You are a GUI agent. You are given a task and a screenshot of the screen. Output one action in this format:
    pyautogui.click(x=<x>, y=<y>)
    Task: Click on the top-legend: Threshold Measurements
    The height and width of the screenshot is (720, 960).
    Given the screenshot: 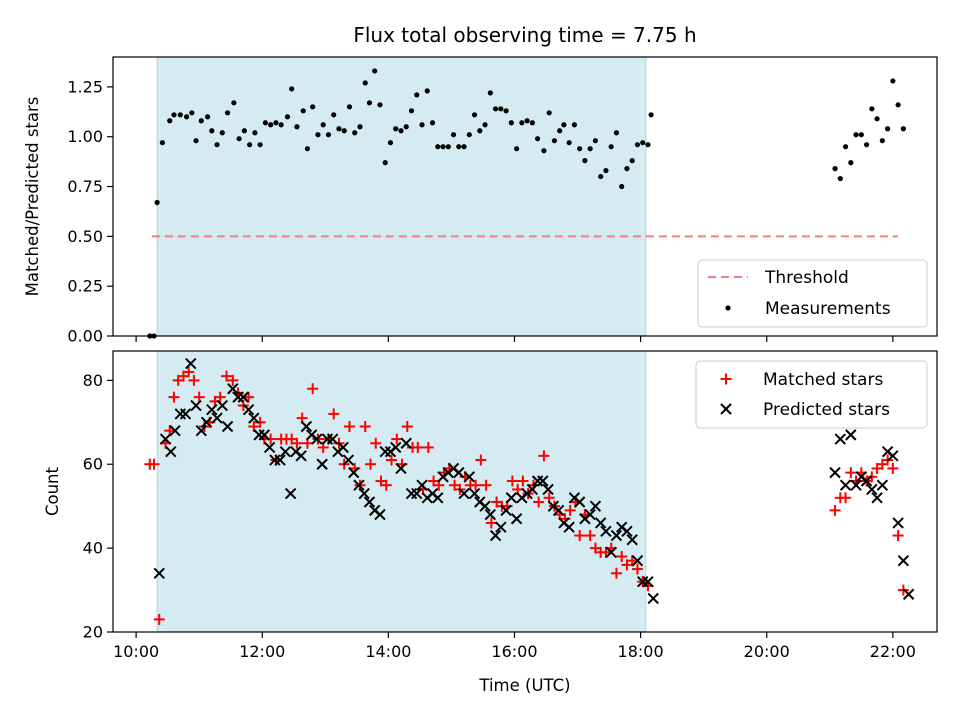 What is the action you would take?
    pyautogui.click(x=812, y=293)
    